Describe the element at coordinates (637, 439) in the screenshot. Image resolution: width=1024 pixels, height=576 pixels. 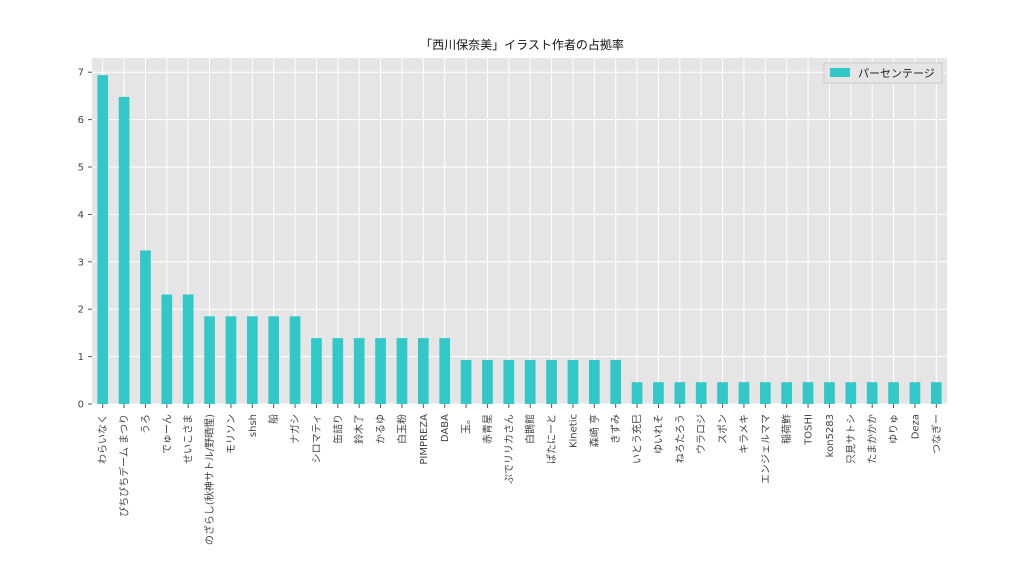
I see `x-tick-label: いとう充巳` at that location.